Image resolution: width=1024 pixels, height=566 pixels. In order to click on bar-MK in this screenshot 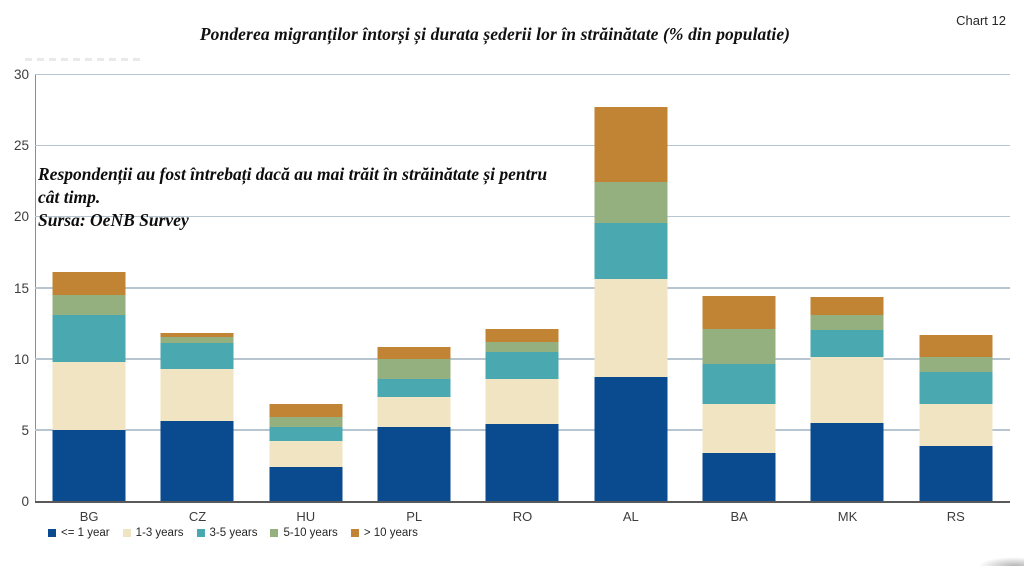, I will do `click(847, 399)`.